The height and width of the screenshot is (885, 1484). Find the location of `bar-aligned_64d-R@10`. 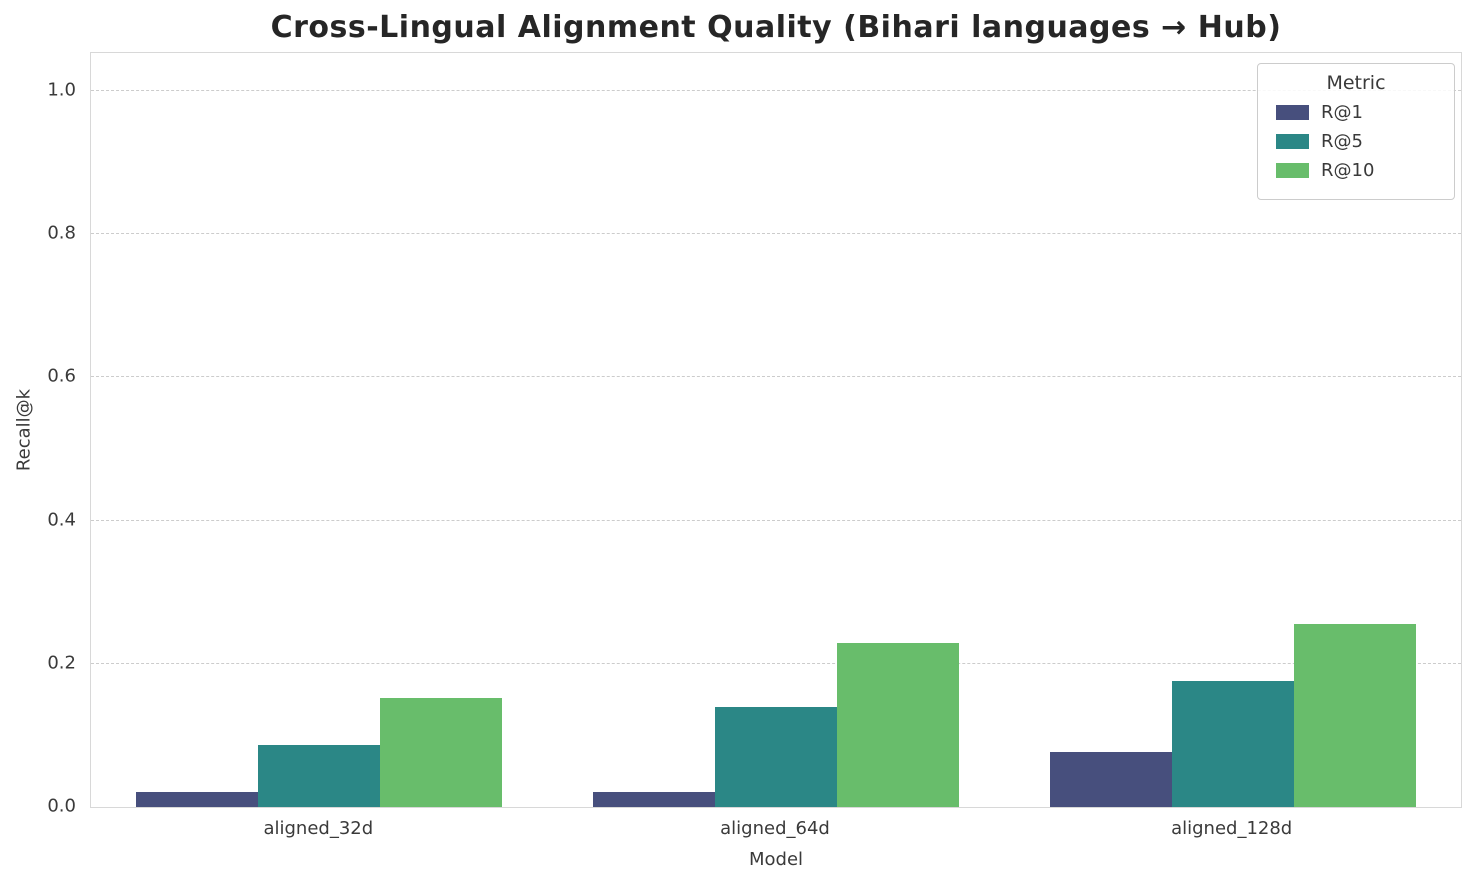

bar-aligned_64d-R@10 is located at coordinates (897, 725).